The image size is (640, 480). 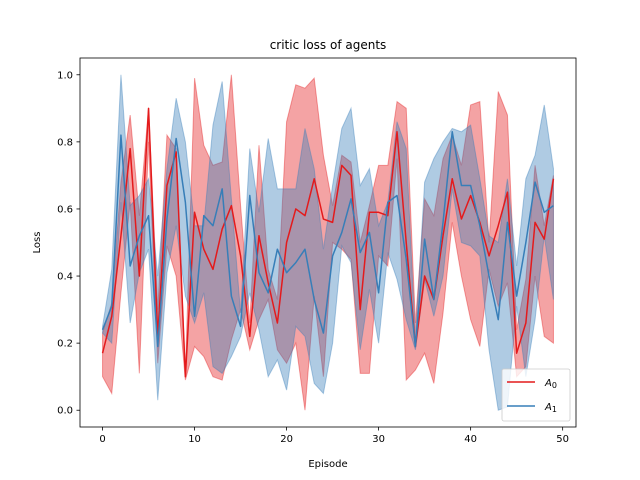 I want to click on x-tick-label: 40, so click(x=470, y=439).